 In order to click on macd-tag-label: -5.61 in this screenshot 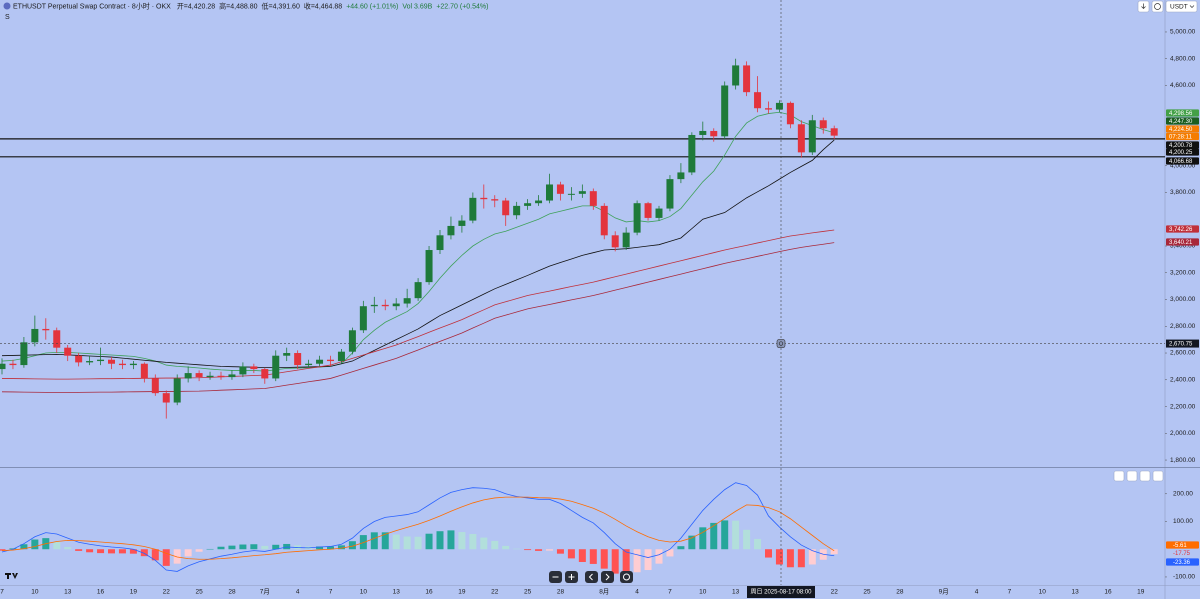, I will do `click(1180, 546)`.